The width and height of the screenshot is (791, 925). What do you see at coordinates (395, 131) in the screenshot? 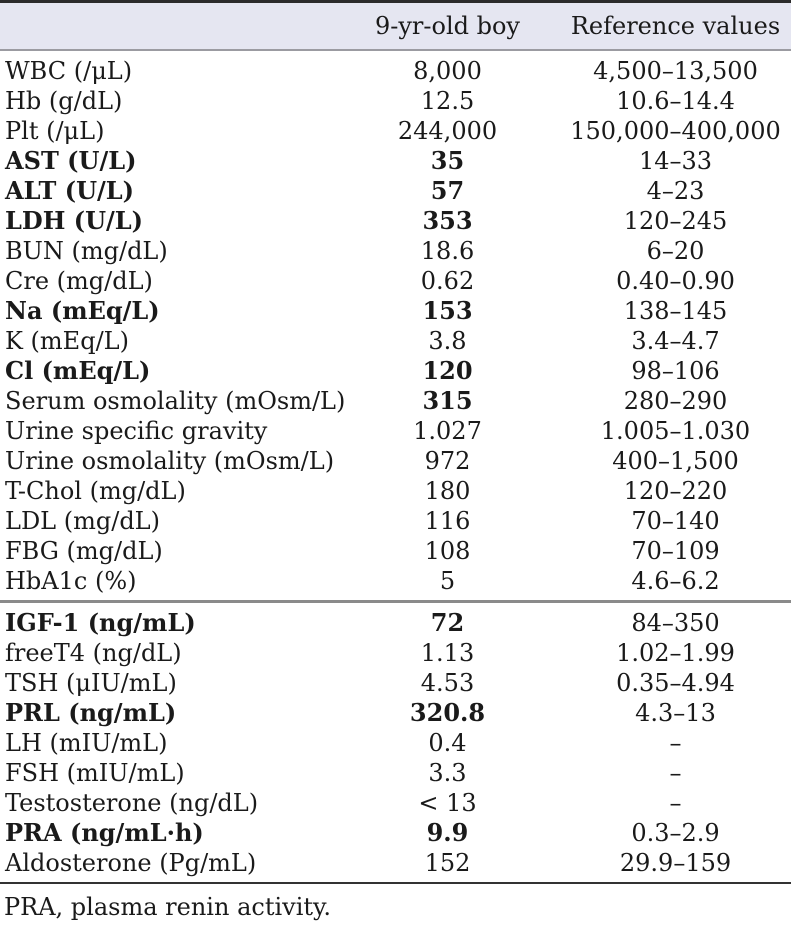
I see `table-row: Plt (/μL) 244,000 150,000–400,000` at bounding box center [395, 131].